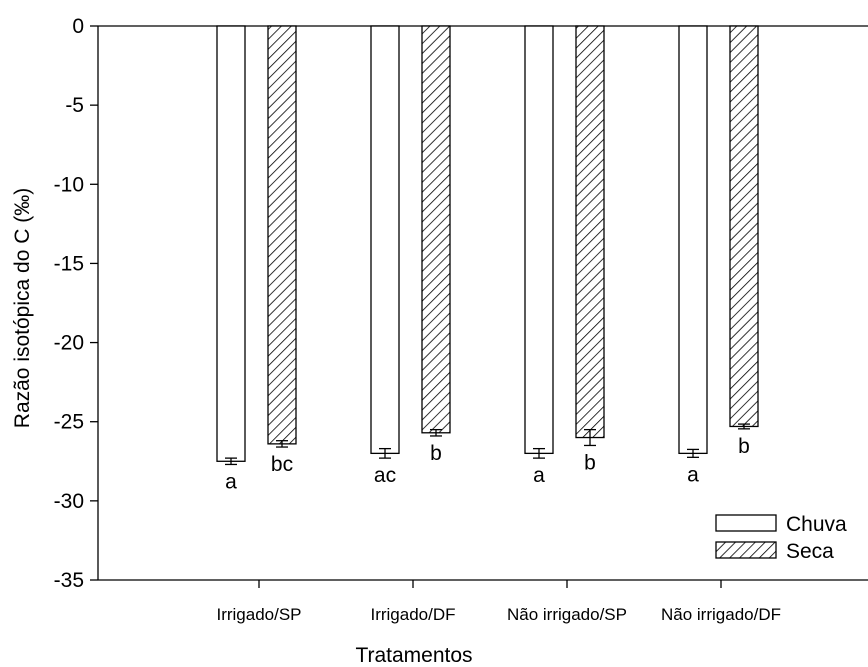  I want to click on y-tick-label: -25, so click(69, 422).